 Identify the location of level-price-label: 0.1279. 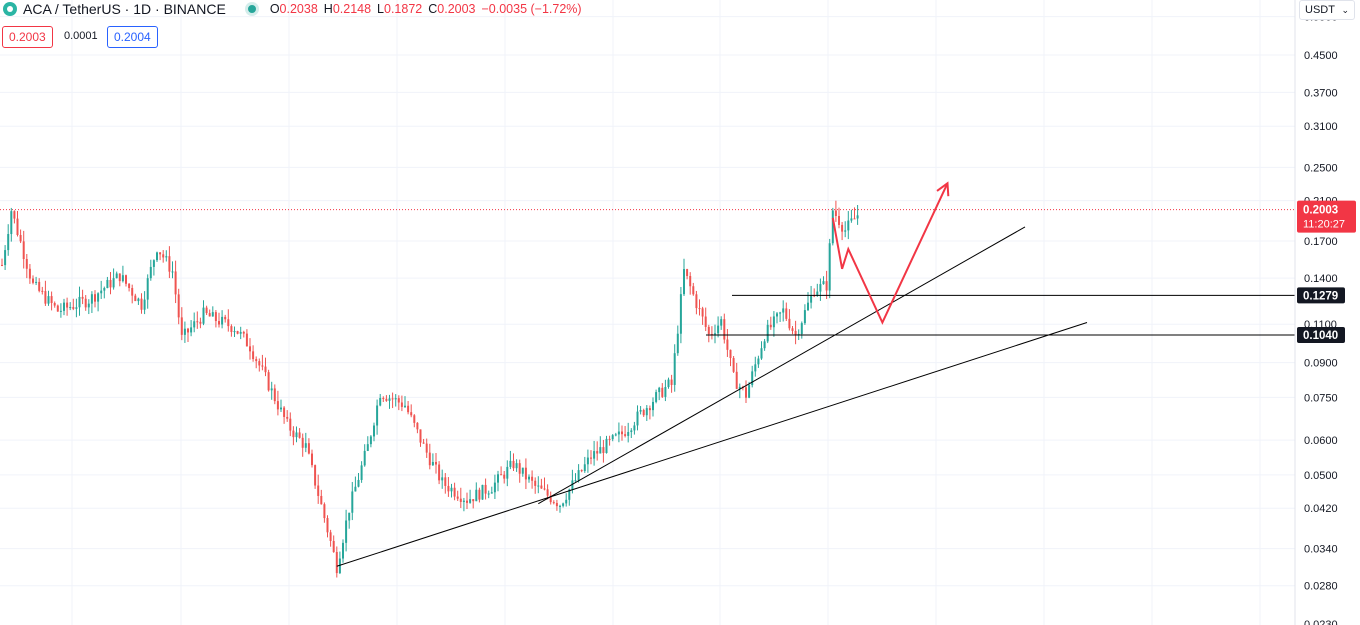
(1320, 296).